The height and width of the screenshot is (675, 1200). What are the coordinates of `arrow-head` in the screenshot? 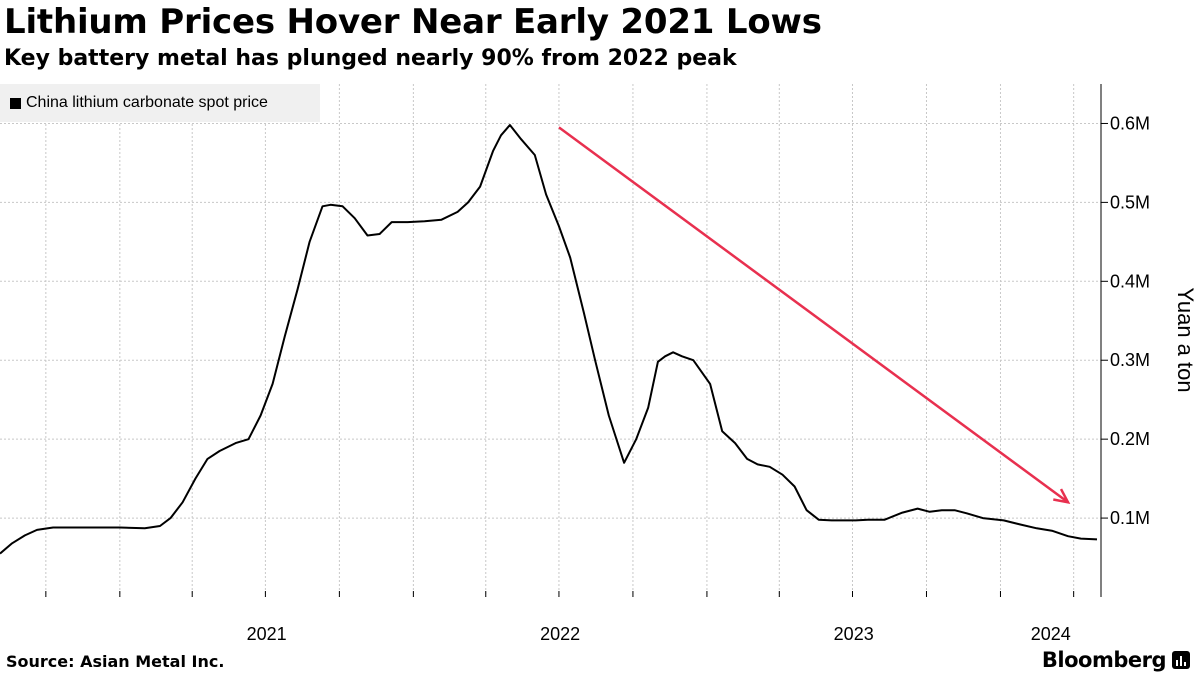 It's located at (1062, 496).